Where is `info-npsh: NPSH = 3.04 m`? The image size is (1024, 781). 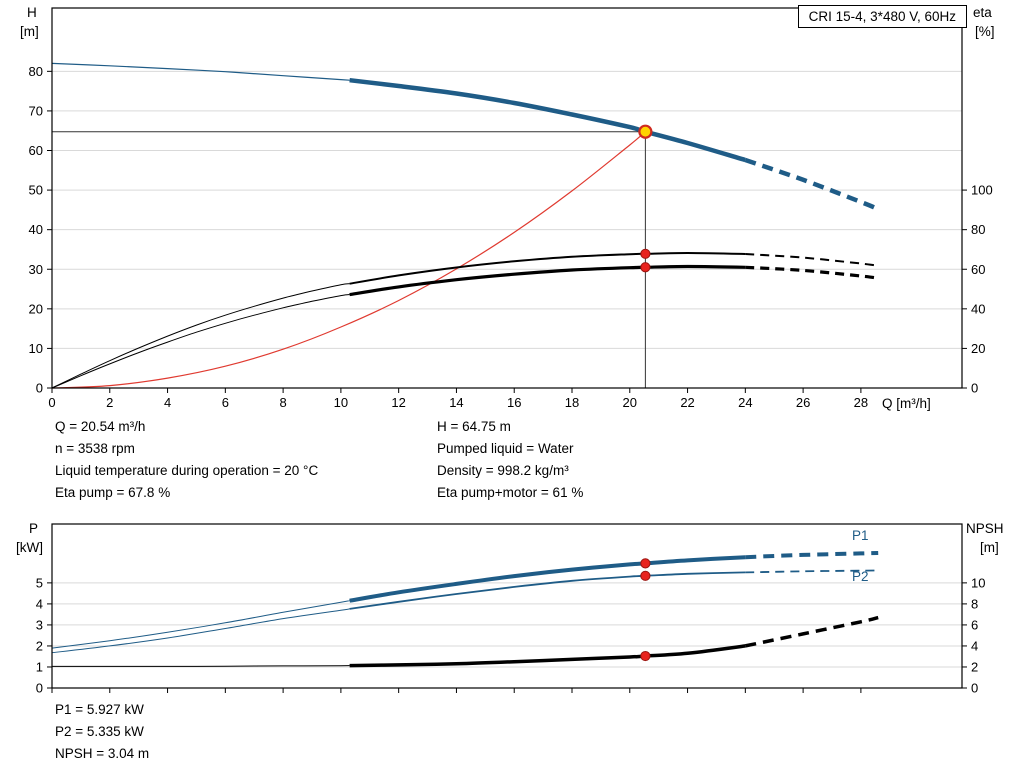
info-npsh: NPSH = 3.04 m is located at coordinates (102, 753).